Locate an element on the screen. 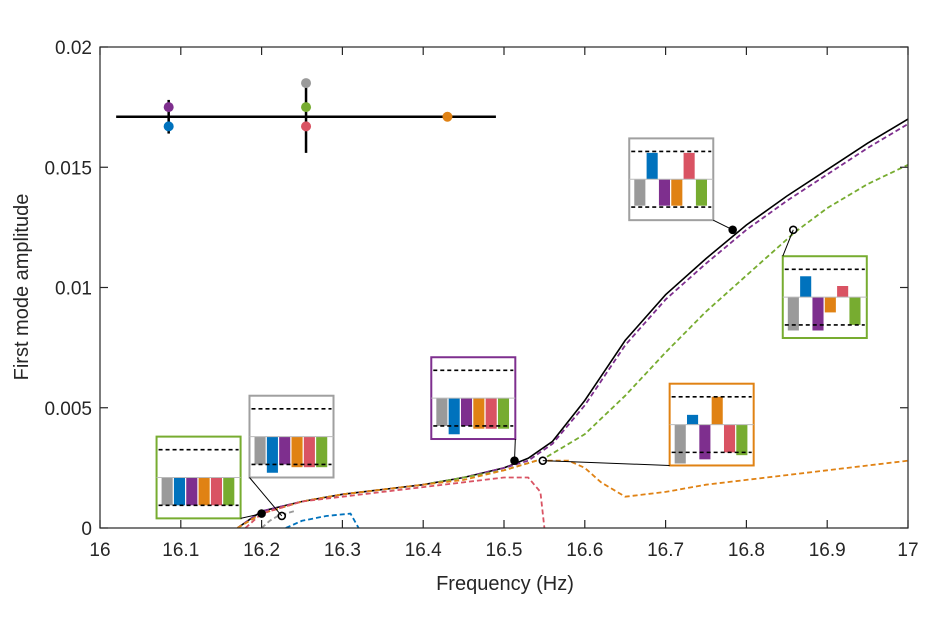  y-tick-label: 0.02 is located at coordinates (73, 48).